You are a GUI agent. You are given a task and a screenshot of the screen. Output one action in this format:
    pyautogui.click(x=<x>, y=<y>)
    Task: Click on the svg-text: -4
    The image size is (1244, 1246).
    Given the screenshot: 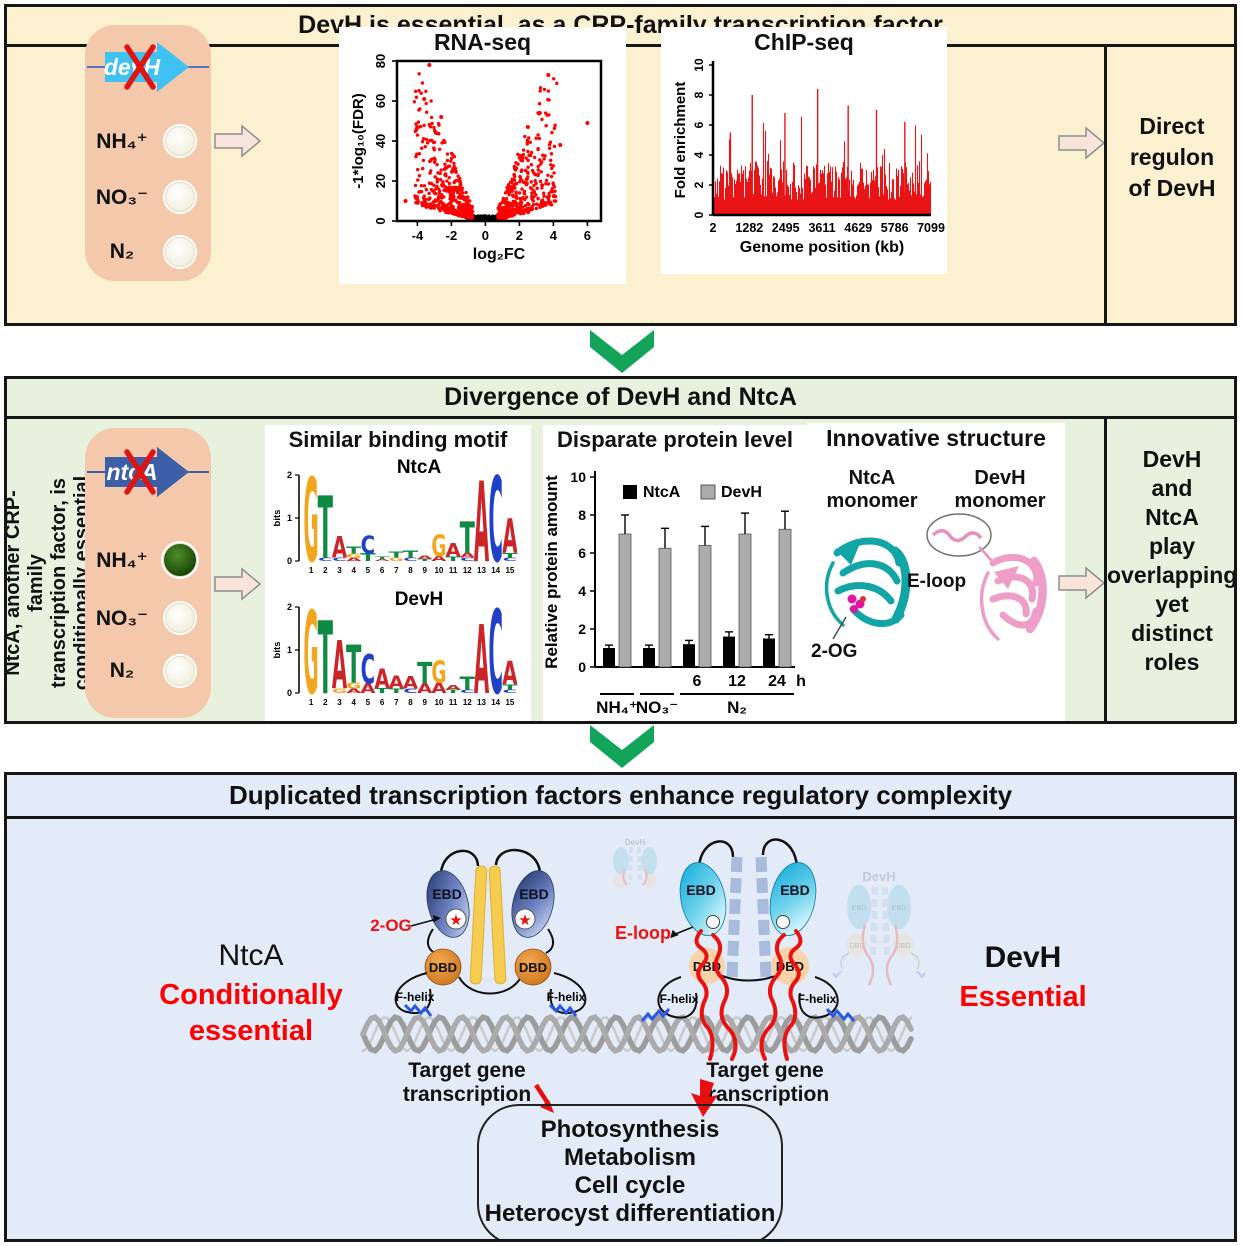 What is the action you would take?
    pyautogui.click(x=418, y=235)
    